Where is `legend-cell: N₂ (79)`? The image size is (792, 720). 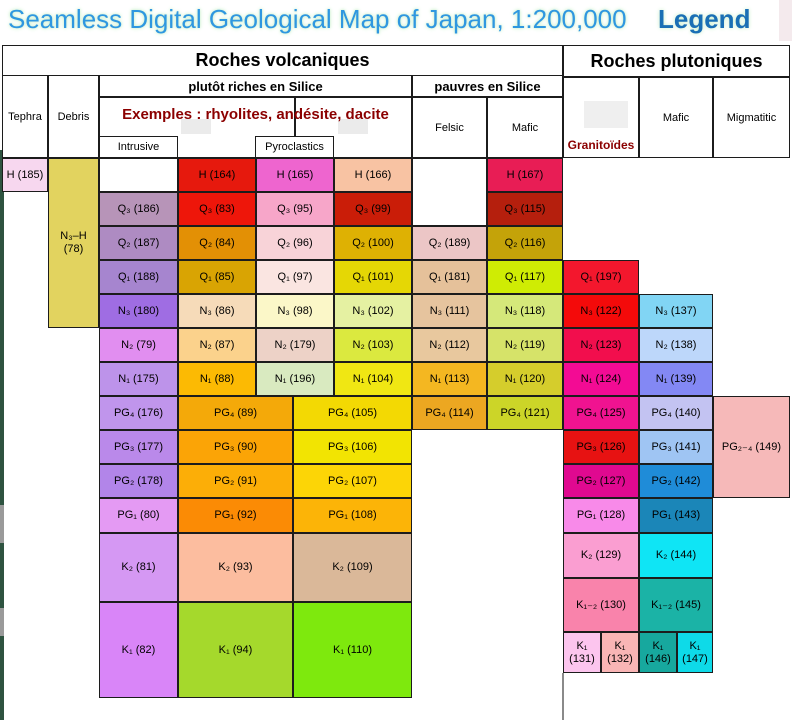
legend-cell: N₂ (79) is located at coordinates (138, 345).